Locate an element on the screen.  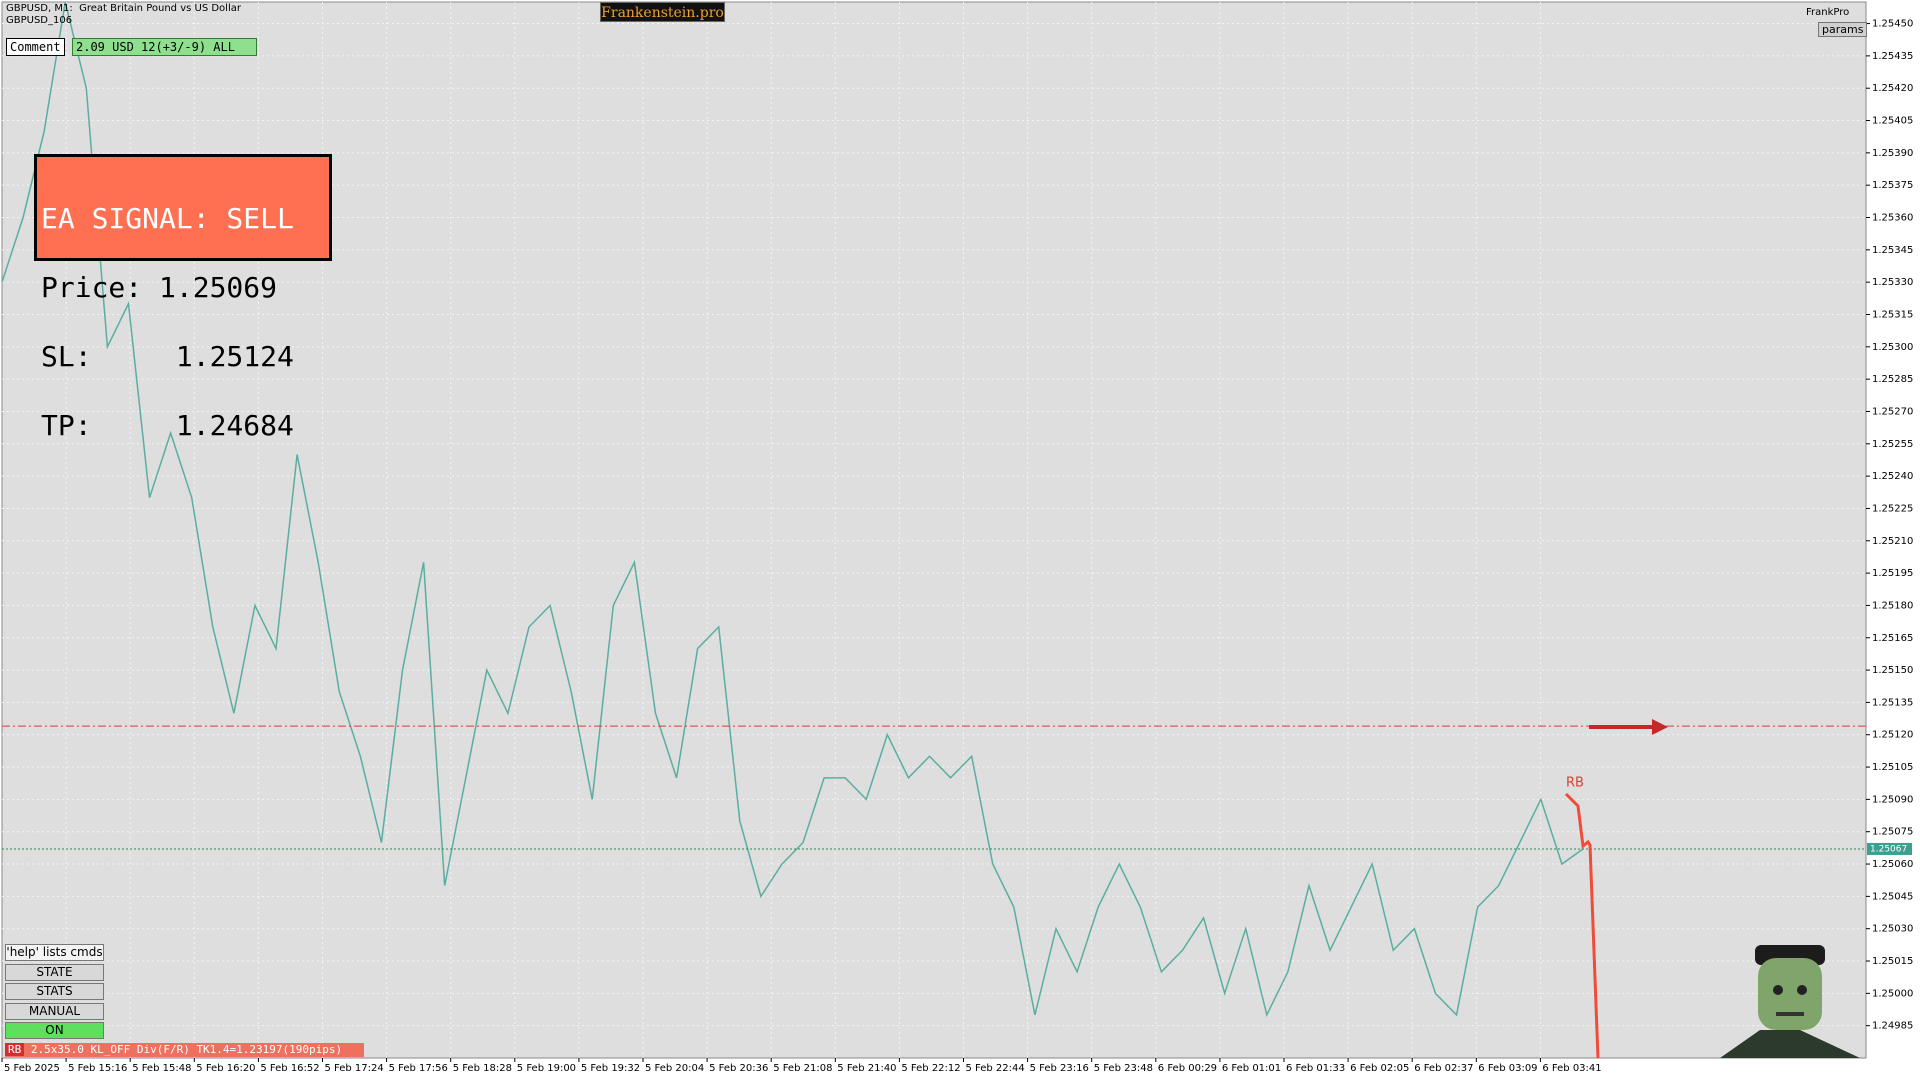
x-tick-label: 5 Feb 2025 is located at coordinates (32, 1068).